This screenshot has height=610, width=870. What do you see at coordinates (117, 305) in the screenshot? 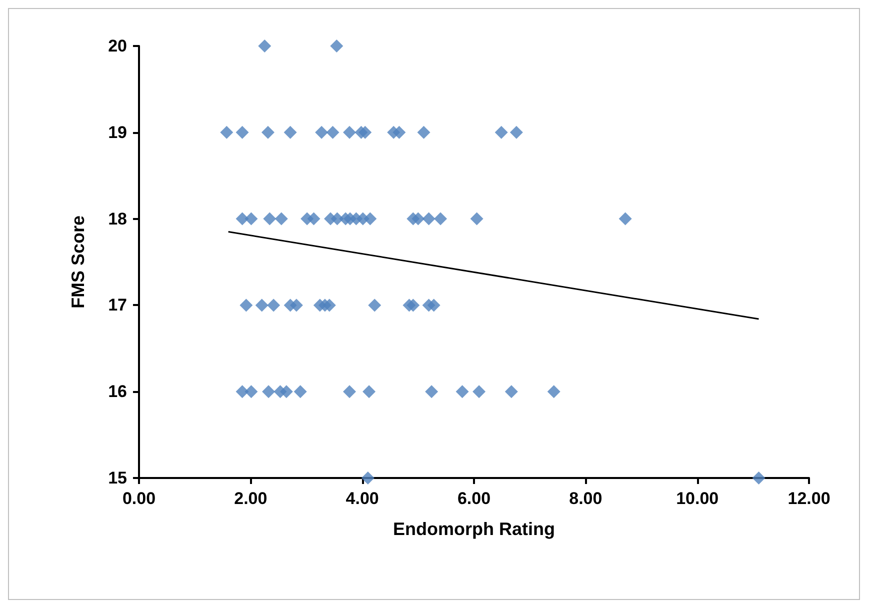
I see `y-tick-label: 17` at bounding box center [117, 305].